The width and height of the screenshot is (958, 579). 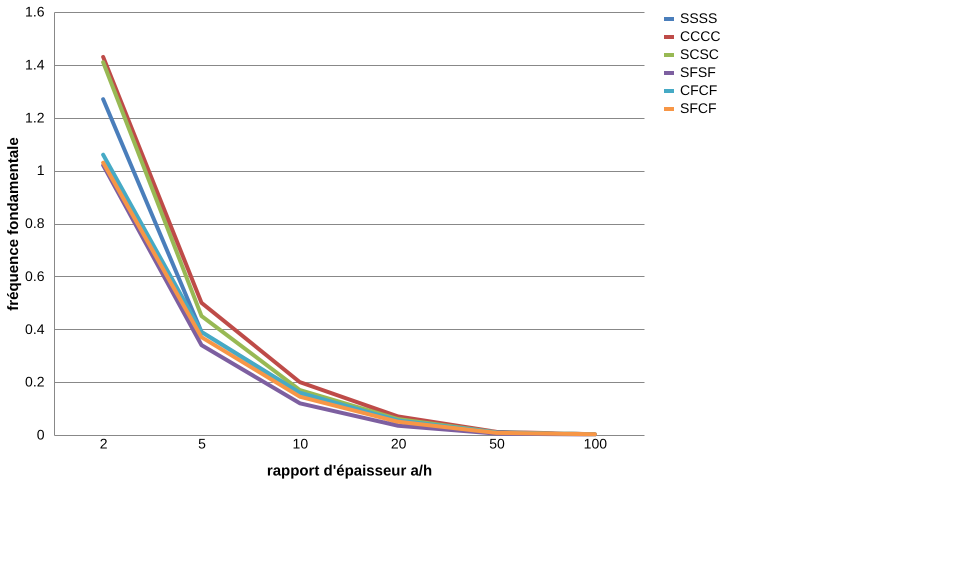 What do you see at coordinates (349, 471) in the screenshot?
I see `x-axis-title: rapport d'épaisseur a/h` at bounding box center [349, 471].